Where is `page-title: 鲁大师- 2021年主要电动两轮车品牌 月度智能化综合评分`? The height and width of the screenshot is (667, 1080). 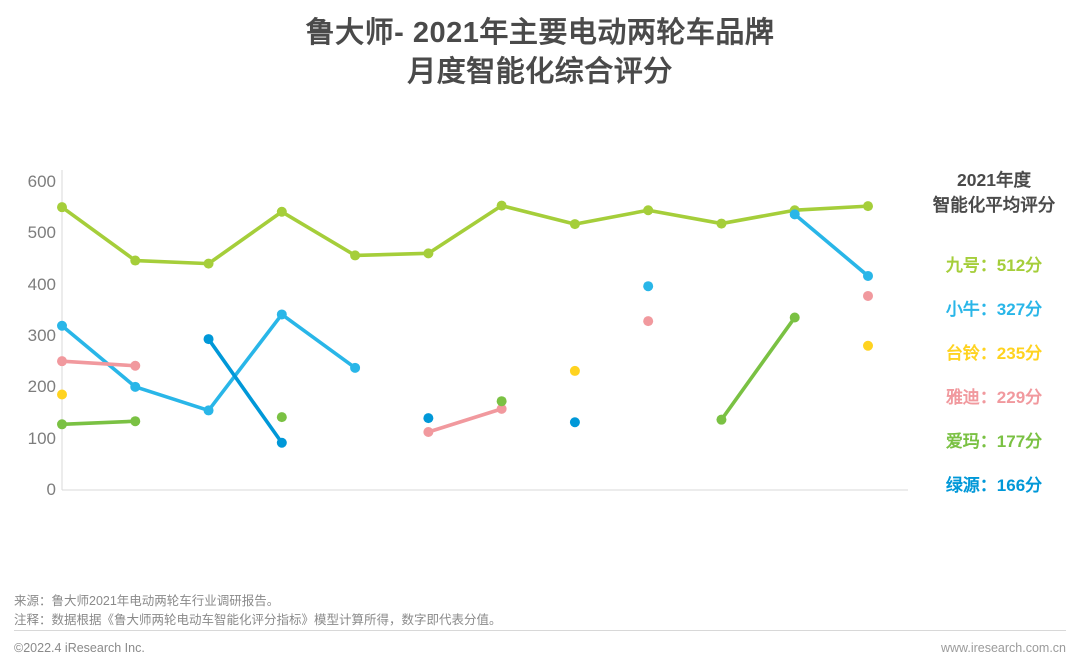 page-title: 鲁大师- 2021年主要电动两轮车品牌 月度智能化综合评分 is located at coordinates (540, 53).